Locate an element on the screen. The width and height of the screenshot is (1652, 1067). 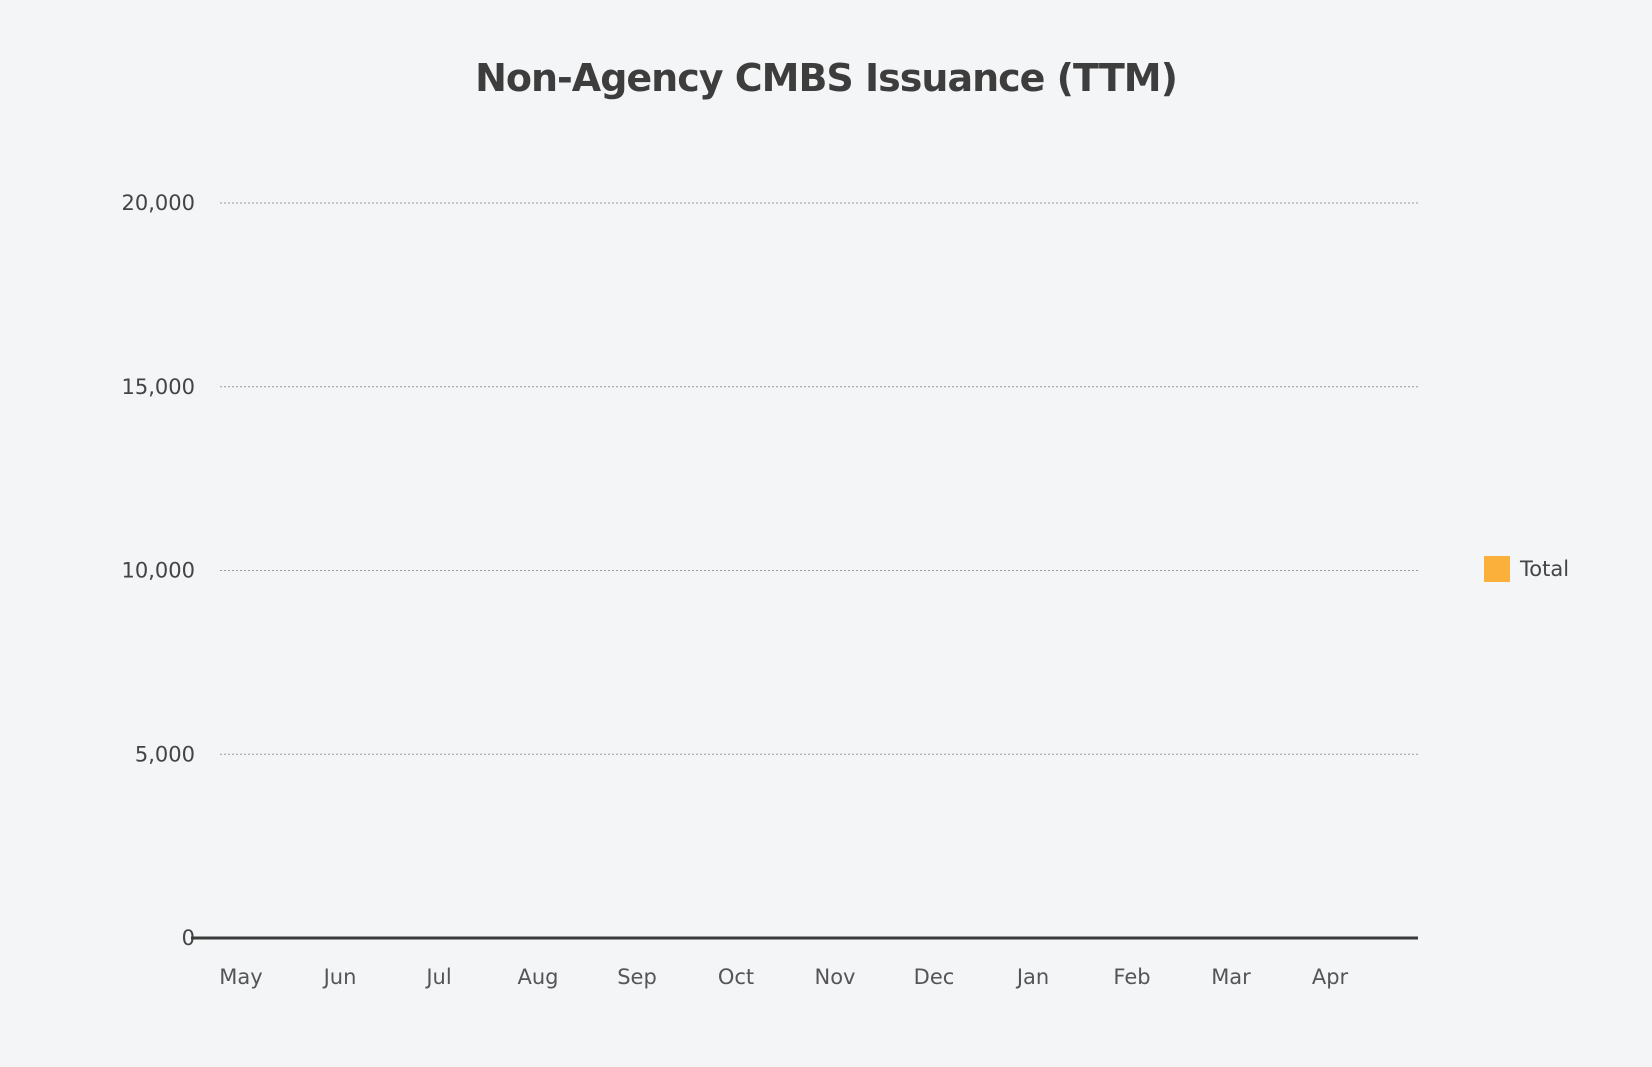
y-tick-label: 20,000 is located at coordinates (158, 203).